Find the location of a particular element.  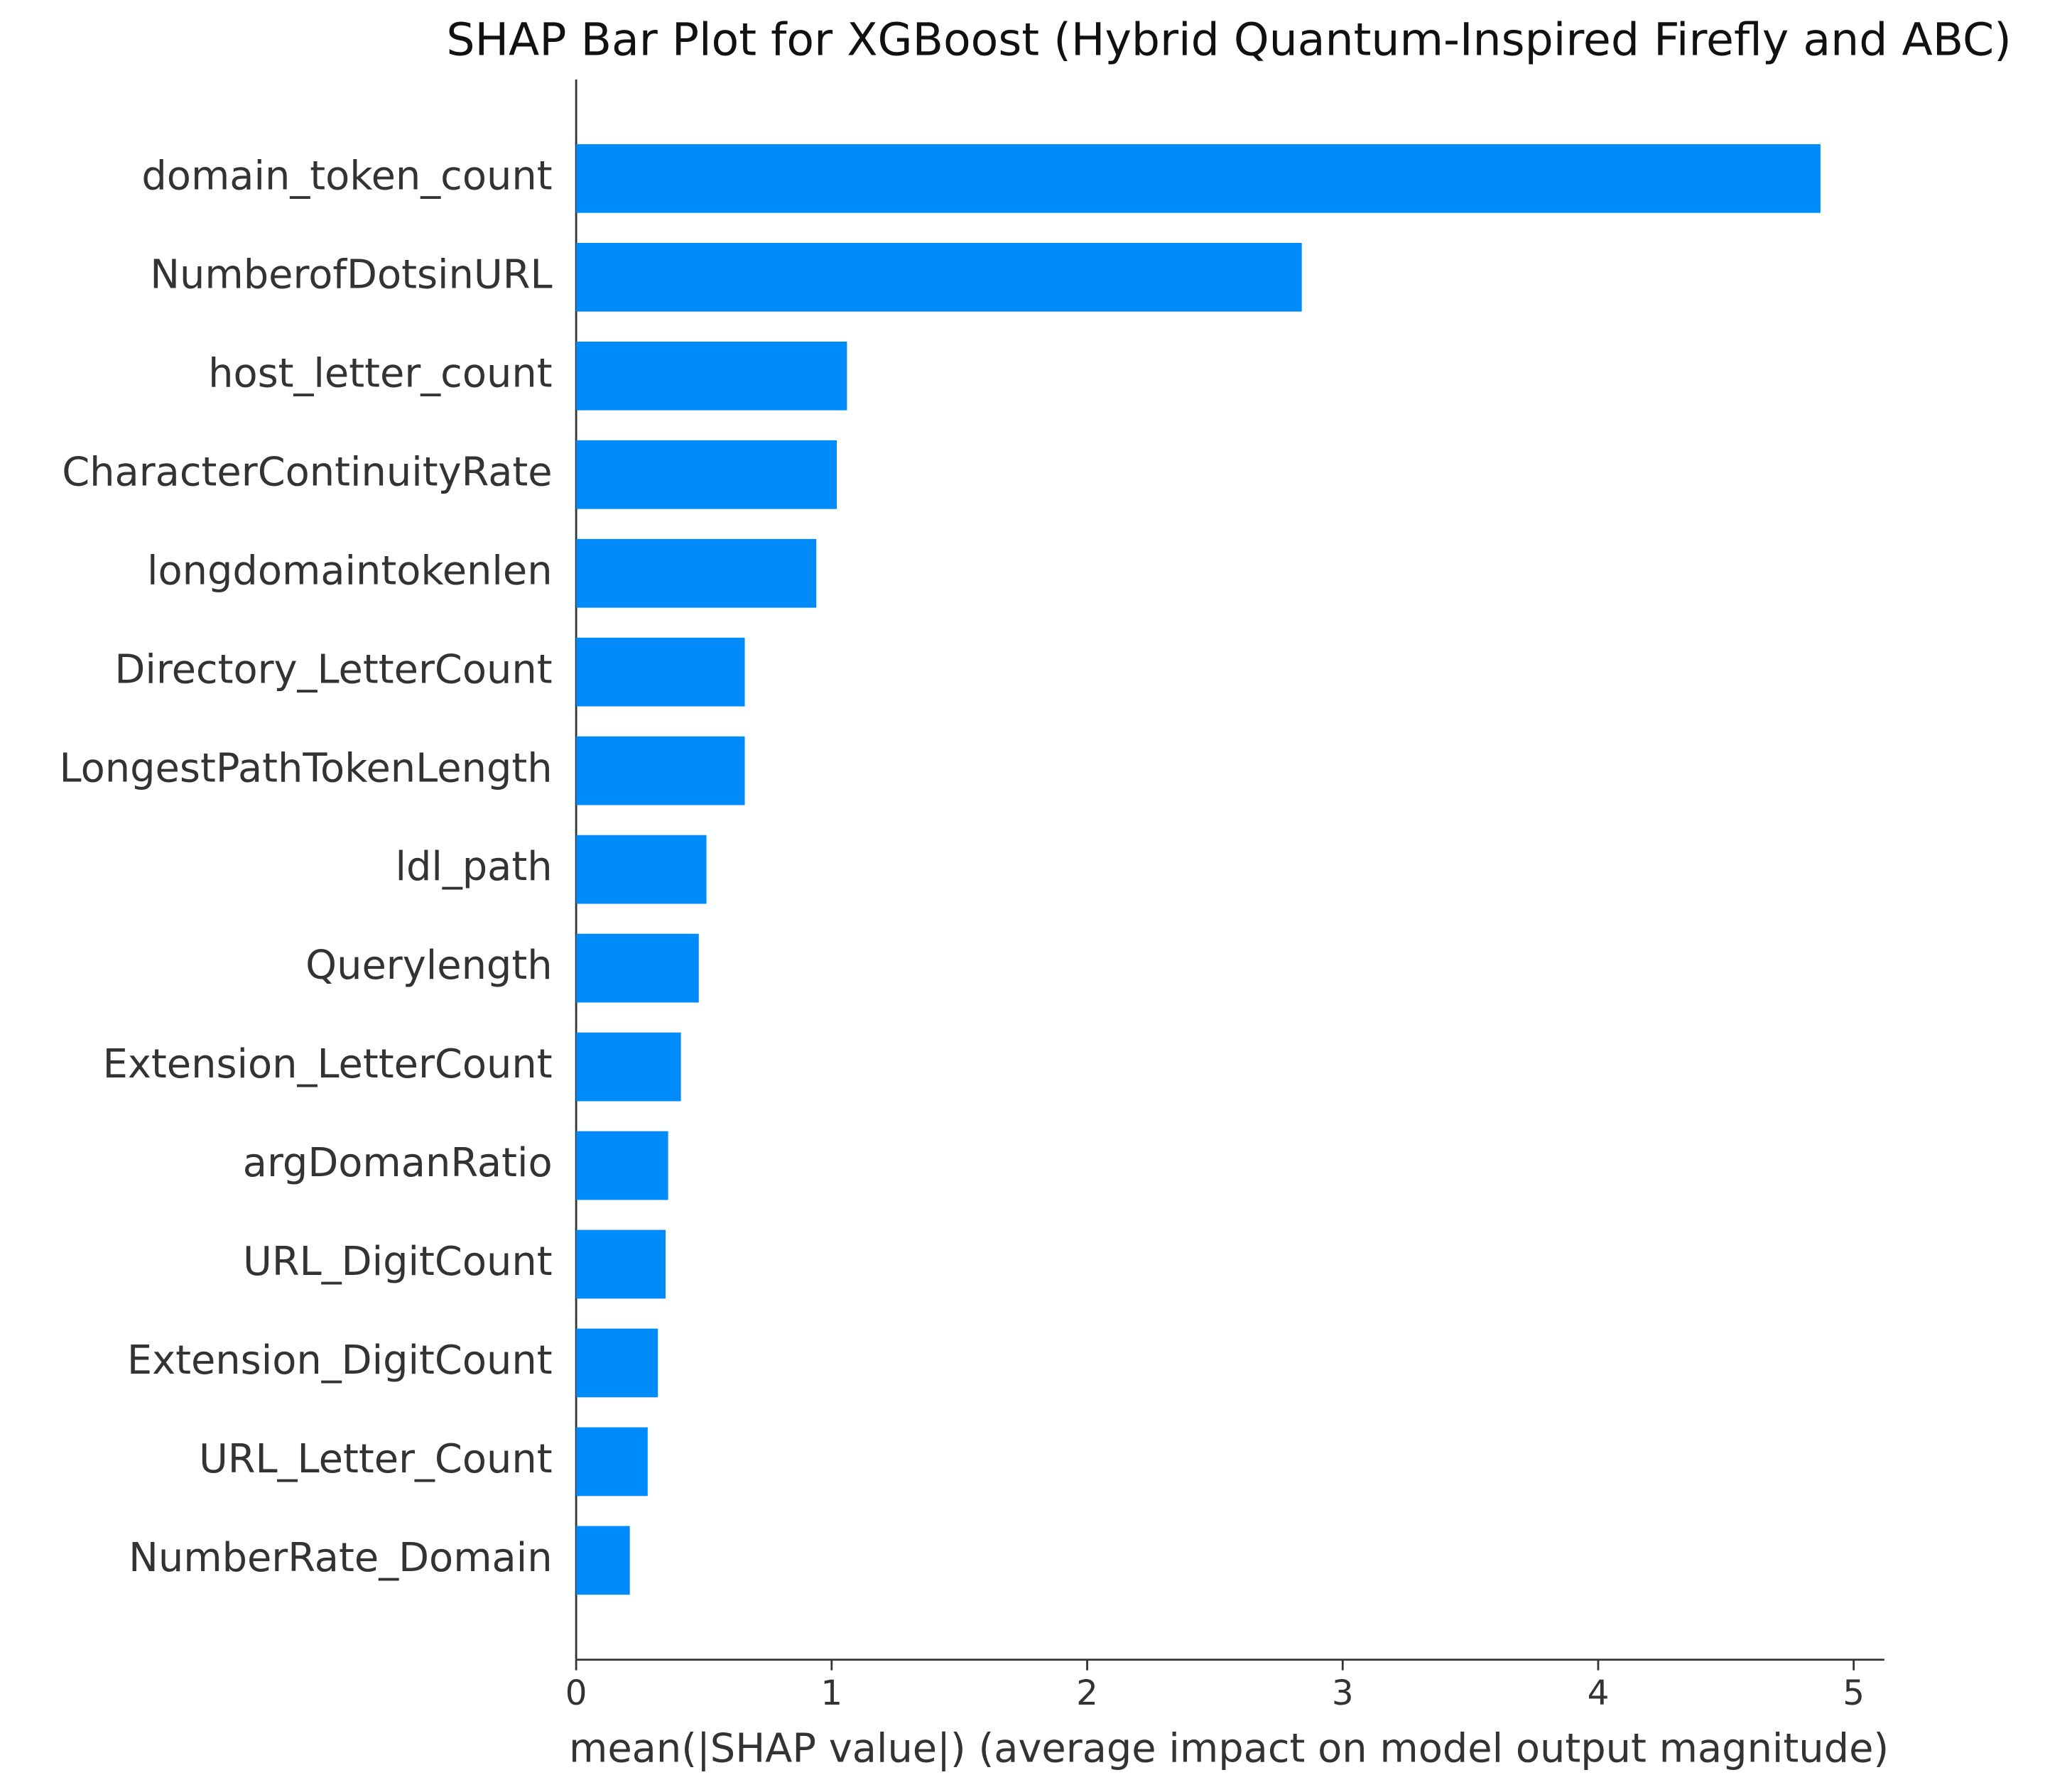

x-tick-label: 2 is located at coordinates (1087, 1693).